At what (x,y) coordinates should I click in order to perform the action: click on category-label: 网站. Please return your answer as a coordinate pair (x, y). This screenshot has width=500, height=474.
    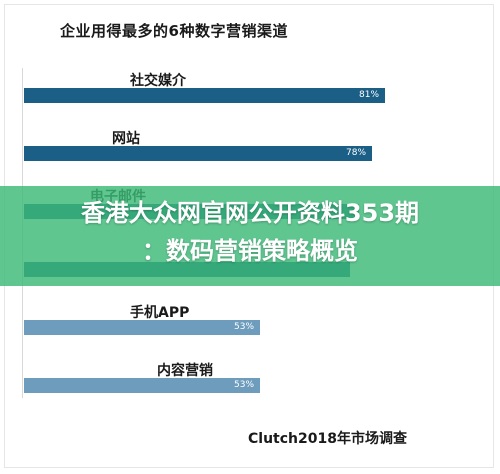
    Looking at the image, I should click on (126, 139).